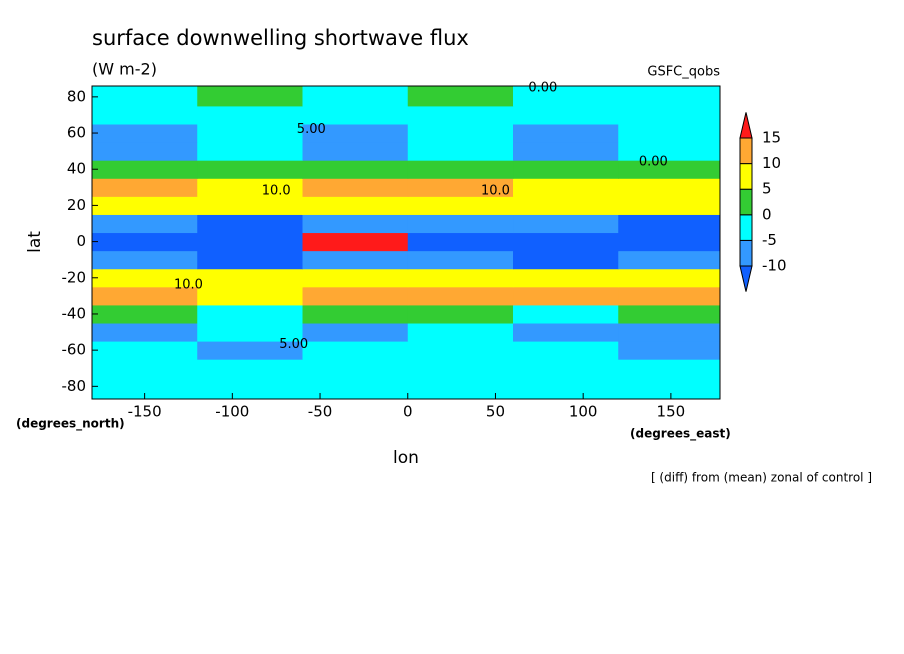 The height and width of the screenshot is (654, 904). I want to click on units: (W m-2), so click(124, 69).